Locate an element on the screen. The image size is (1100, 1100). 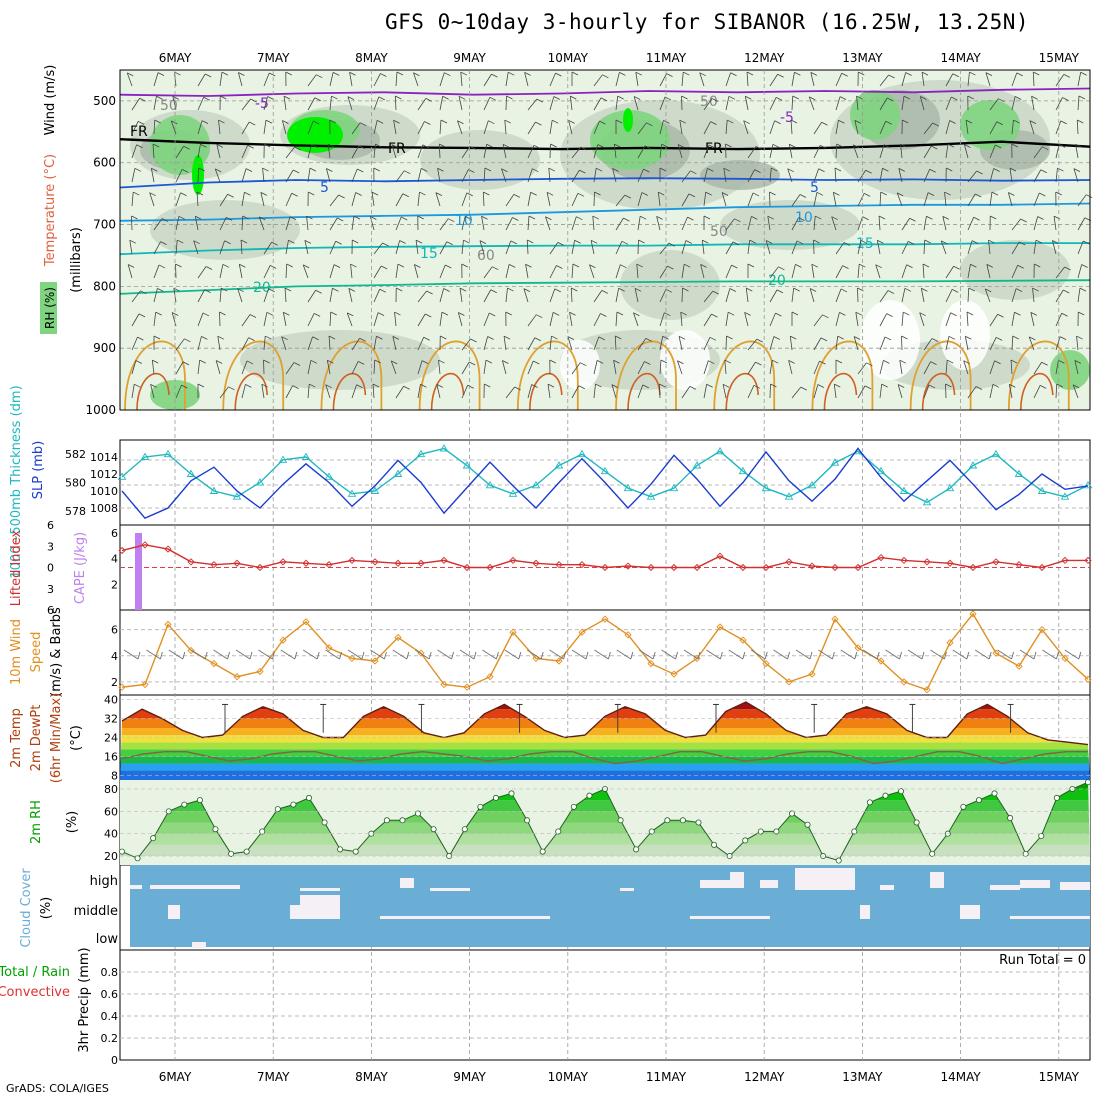
lifted-tick: 6 is located at coordinates (50, 525).